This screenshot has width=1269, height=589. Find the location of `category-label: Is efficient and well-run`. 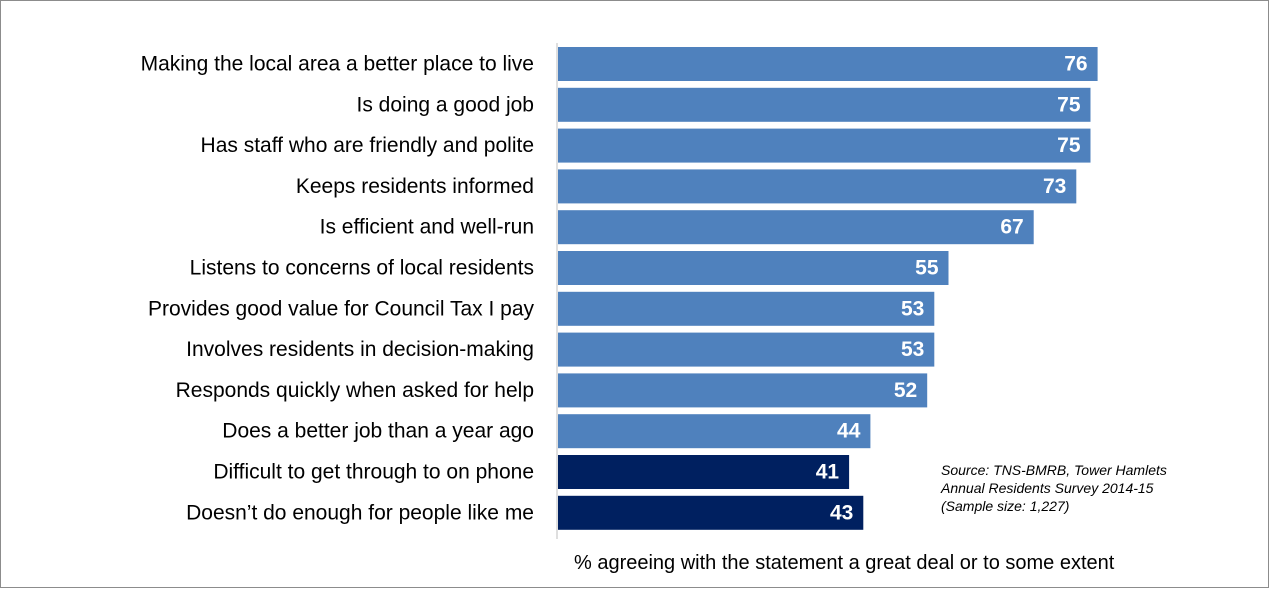

category-label: Is efficient and well-run is located at coordinates (427, 227).